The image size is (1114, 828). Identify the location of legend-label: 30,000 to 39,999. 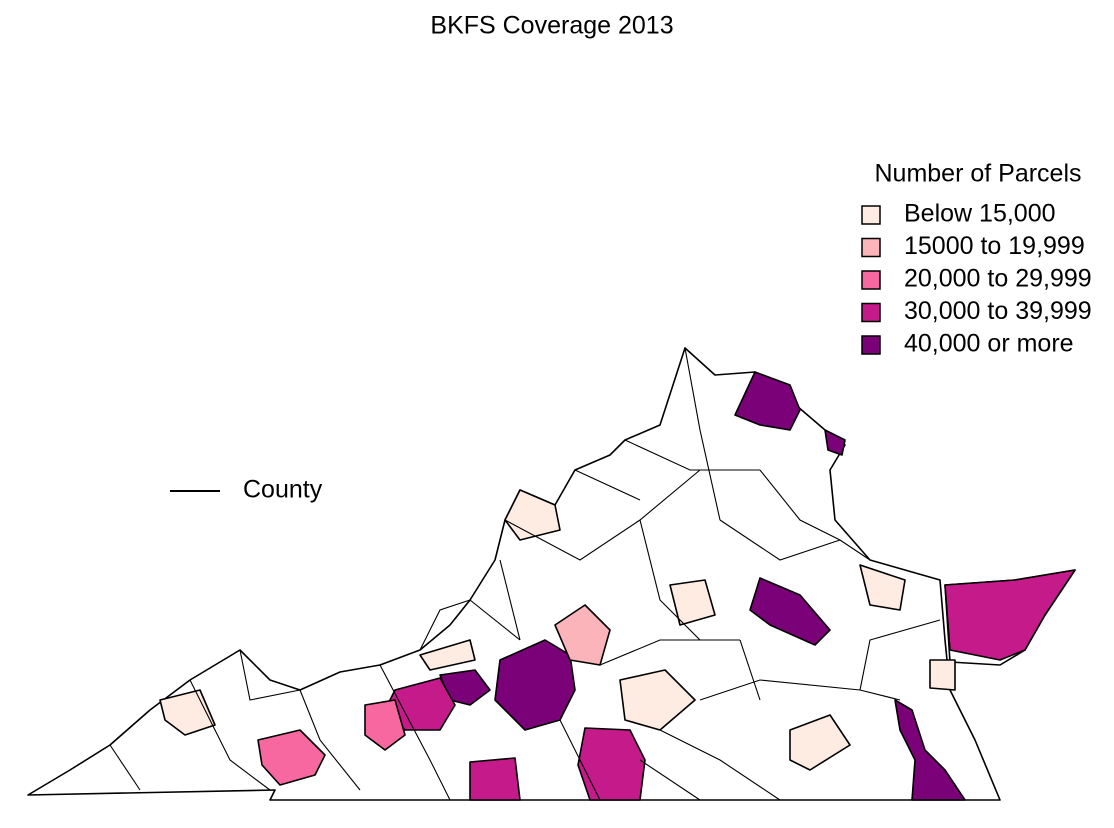
(998, 311).